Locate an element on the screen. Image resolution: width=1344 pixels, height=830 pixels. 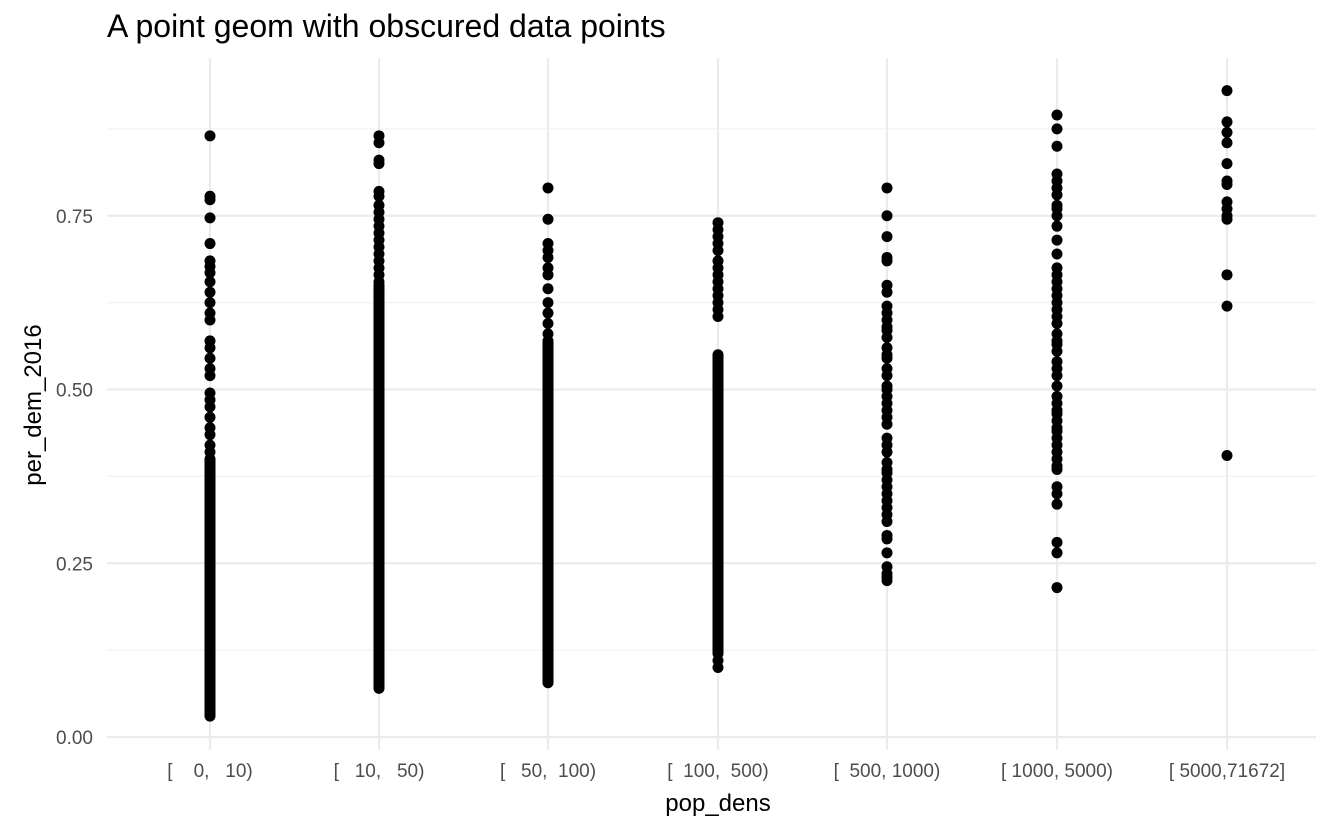
x-tick-label: [ 500, 1000) is located at coordinates (887, 771).